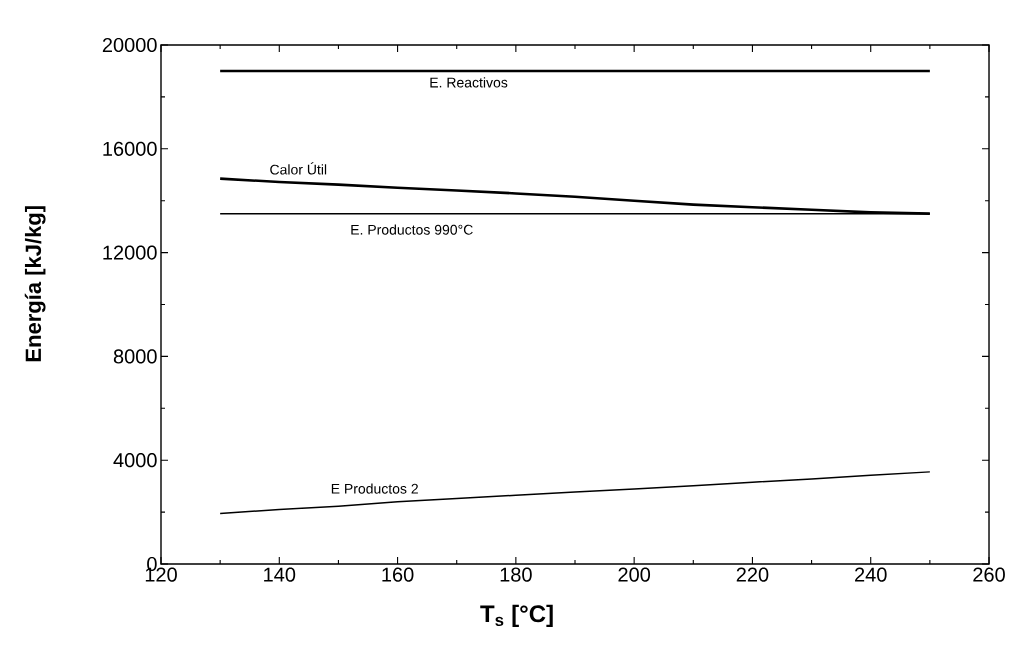  I want to click on line-series, so click(575, 493).